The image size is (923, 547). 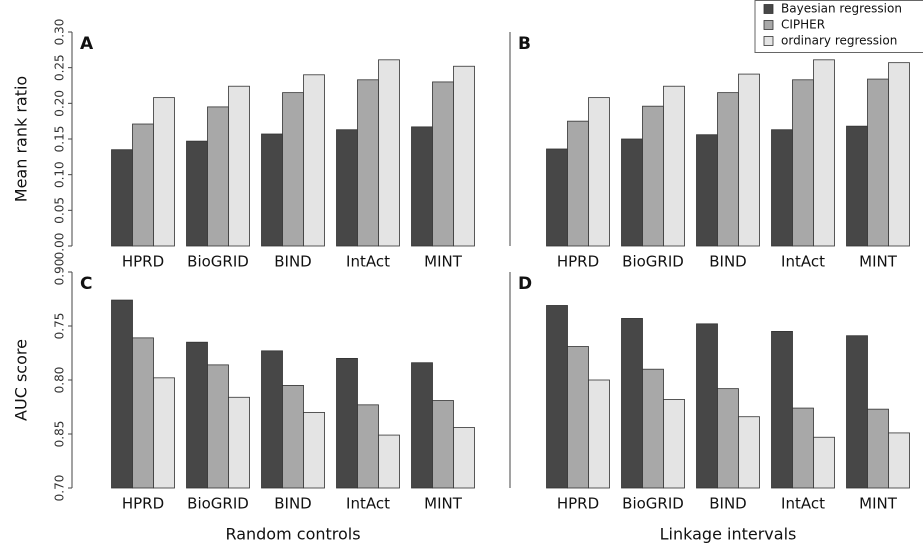 I want to click on y-tick-label: 0.20, so click(x=60, y=103).